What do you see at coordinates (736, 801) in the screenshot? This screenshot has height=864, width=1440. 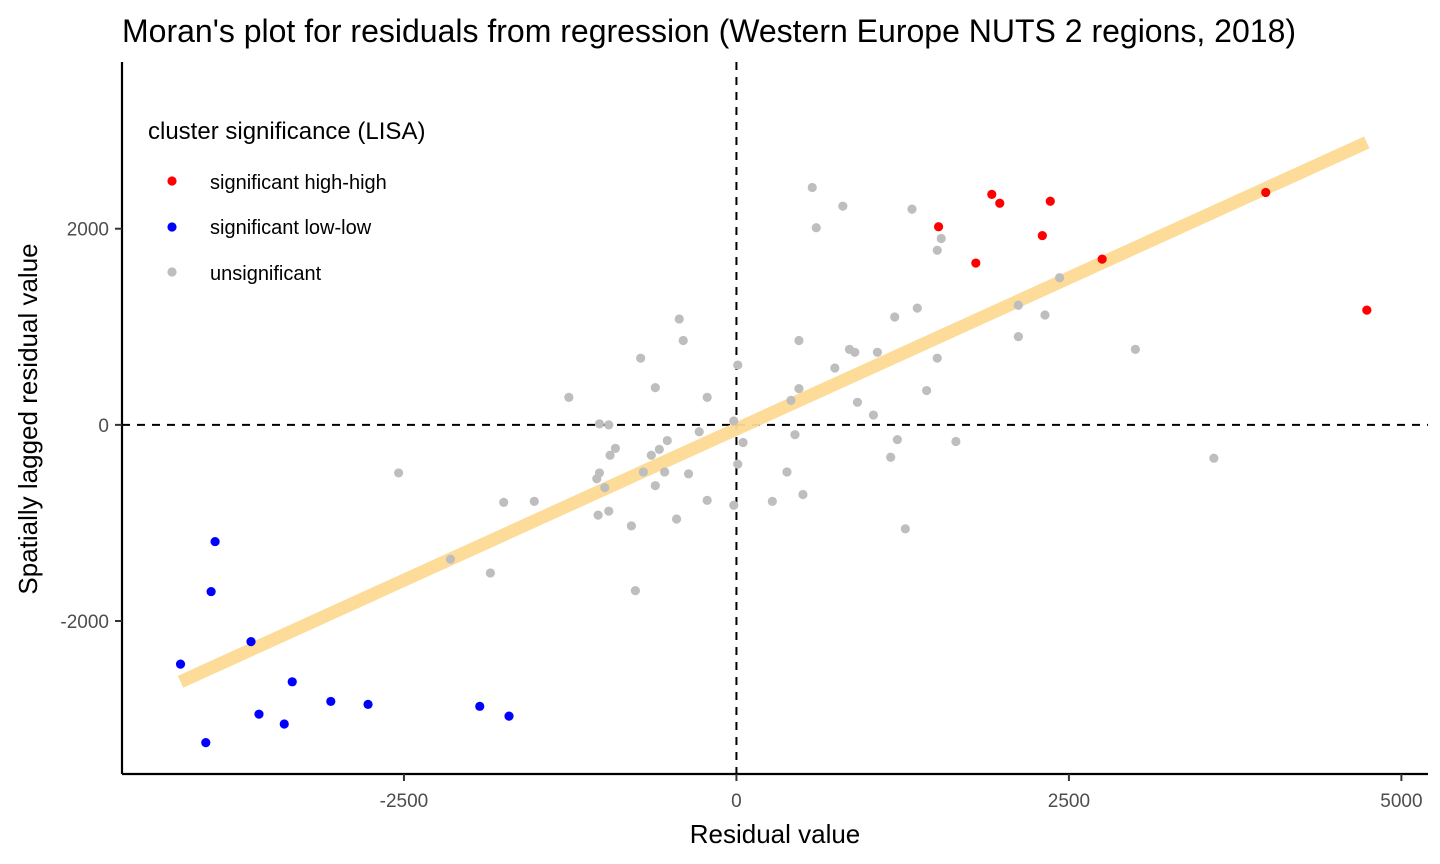 I see `x-tick-label-1: 0` at bounding box center [736, 801].